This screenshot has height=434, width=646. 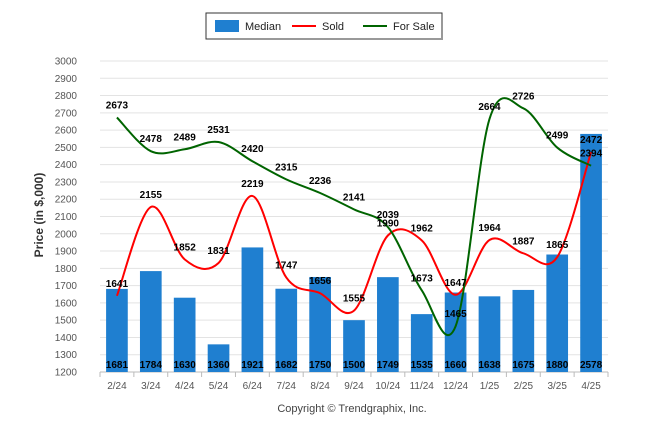 I want to click on y-tick-label: 1600, so click(x=66, y=303).